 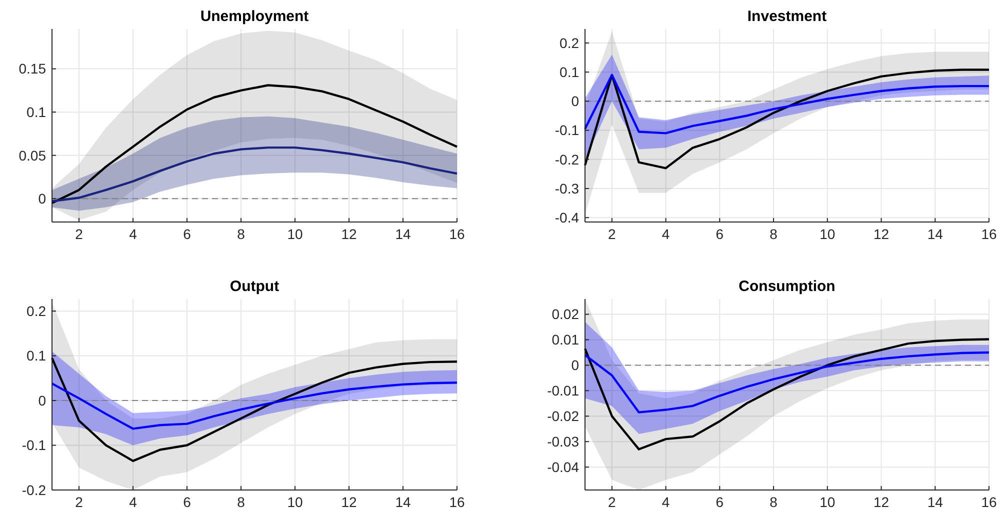 What do you see at coordinates (563, 466) in the screenshot?
I see `y-tick-label: -0.04` at bounding box center [563, 466].